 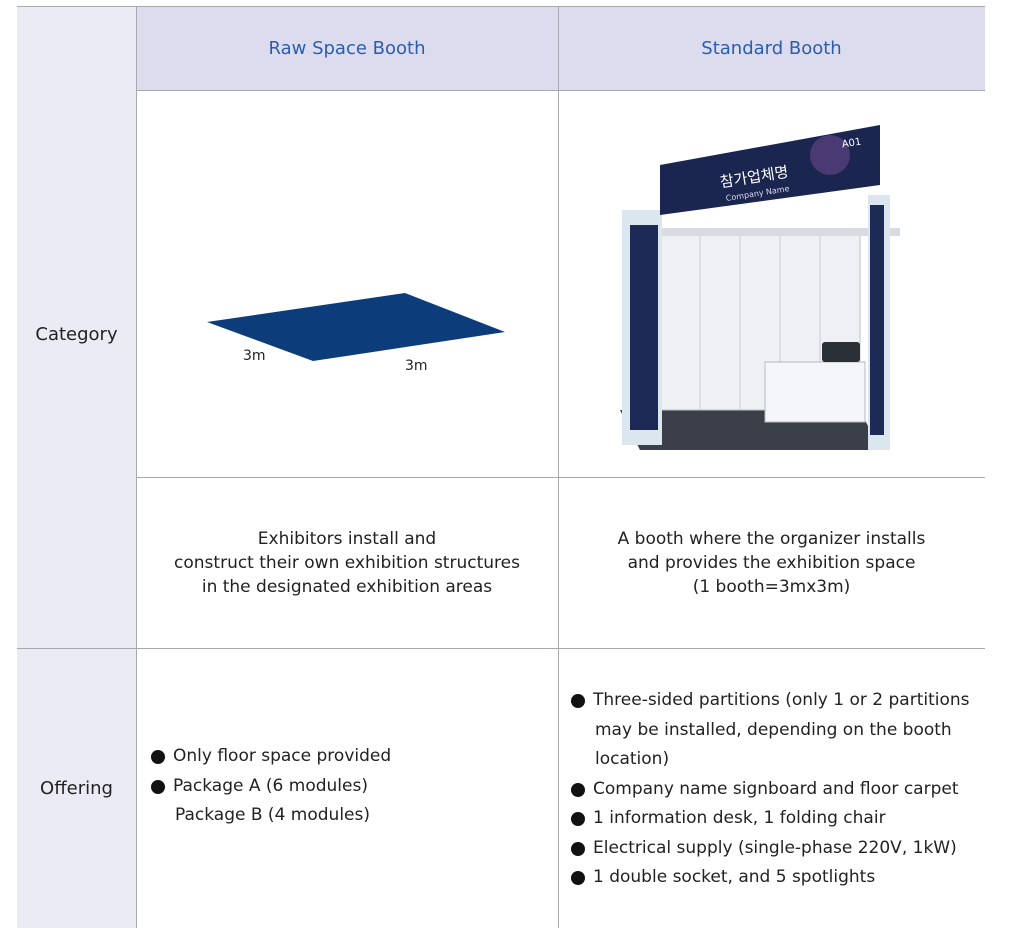 I want to click on bullet-item: Only floor space provided, so click(x=271, y=757).